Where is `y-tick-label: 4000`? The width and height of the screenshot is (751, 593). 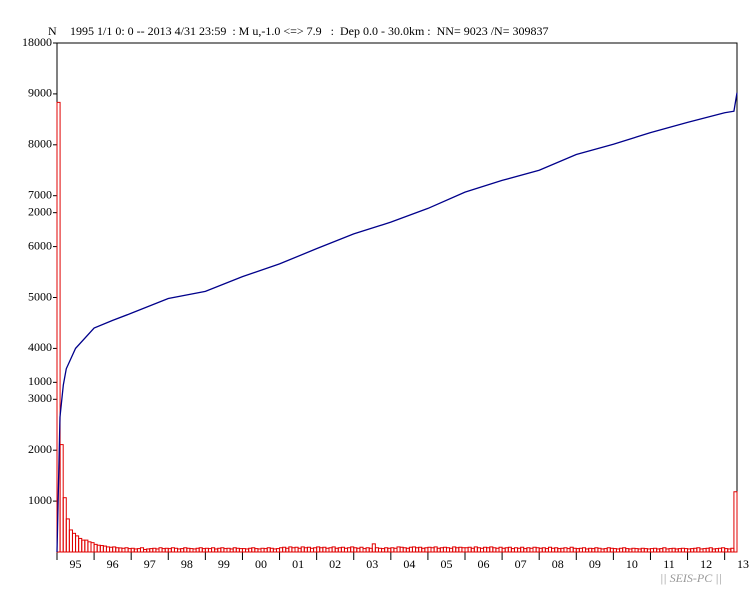
y-tick-label: 4000 is located at coordinates (40, 347).